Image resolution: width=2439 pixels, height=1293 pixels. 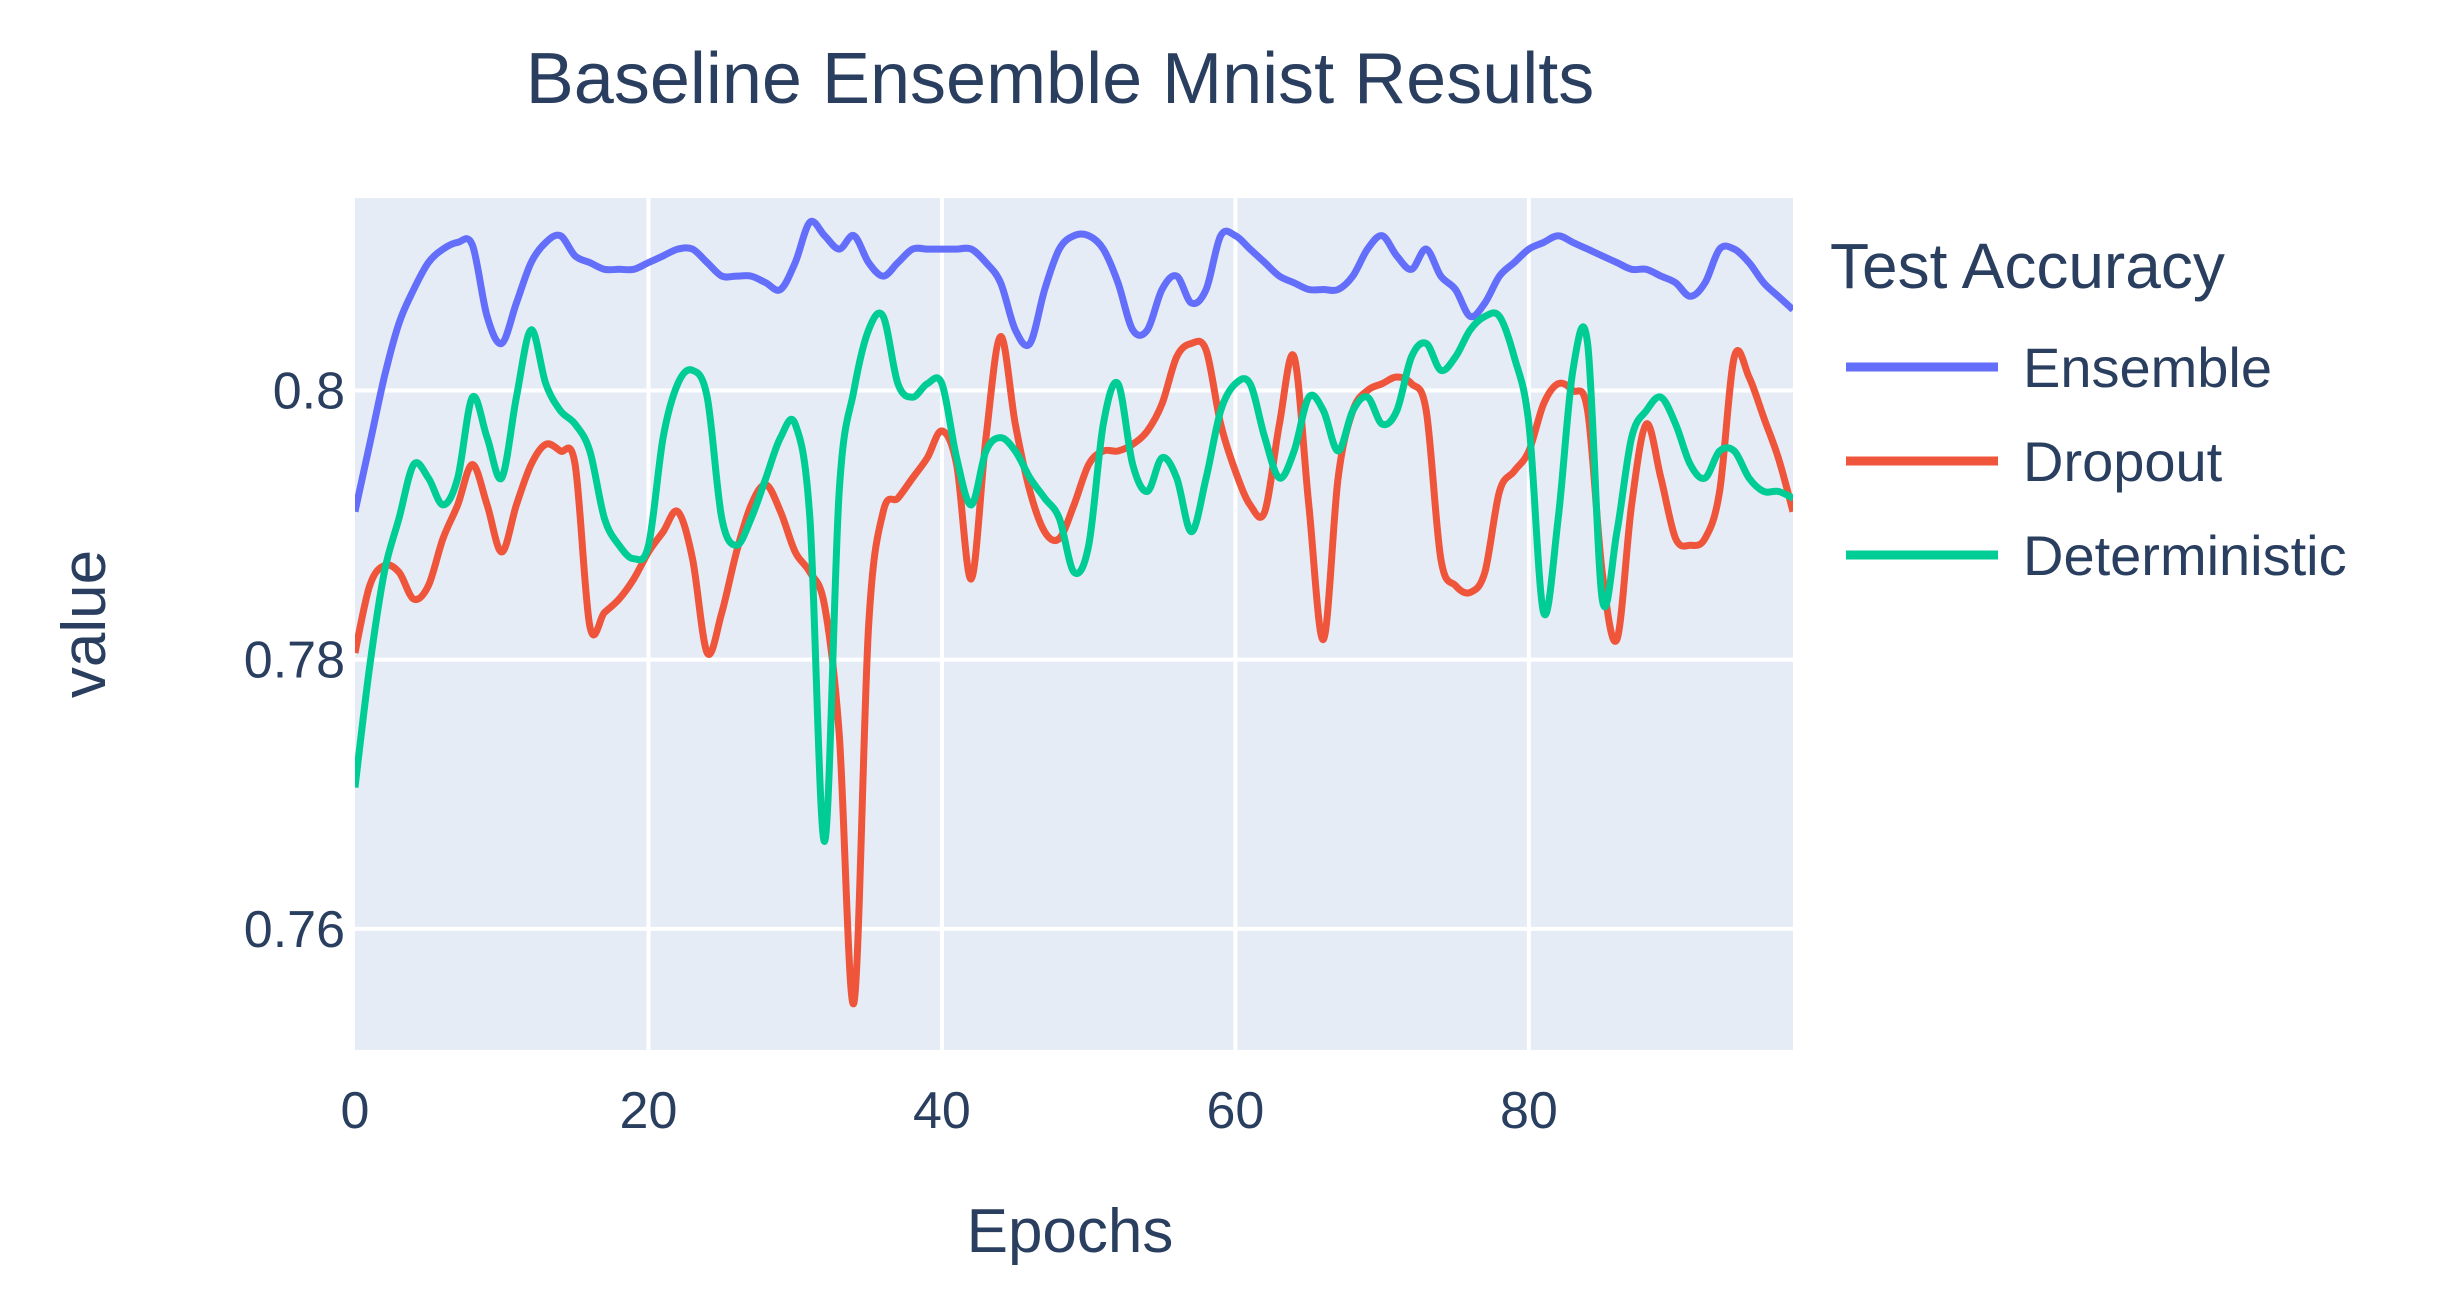 I want to click on y-tick-label: 0.78, so click(x=294, y=661).